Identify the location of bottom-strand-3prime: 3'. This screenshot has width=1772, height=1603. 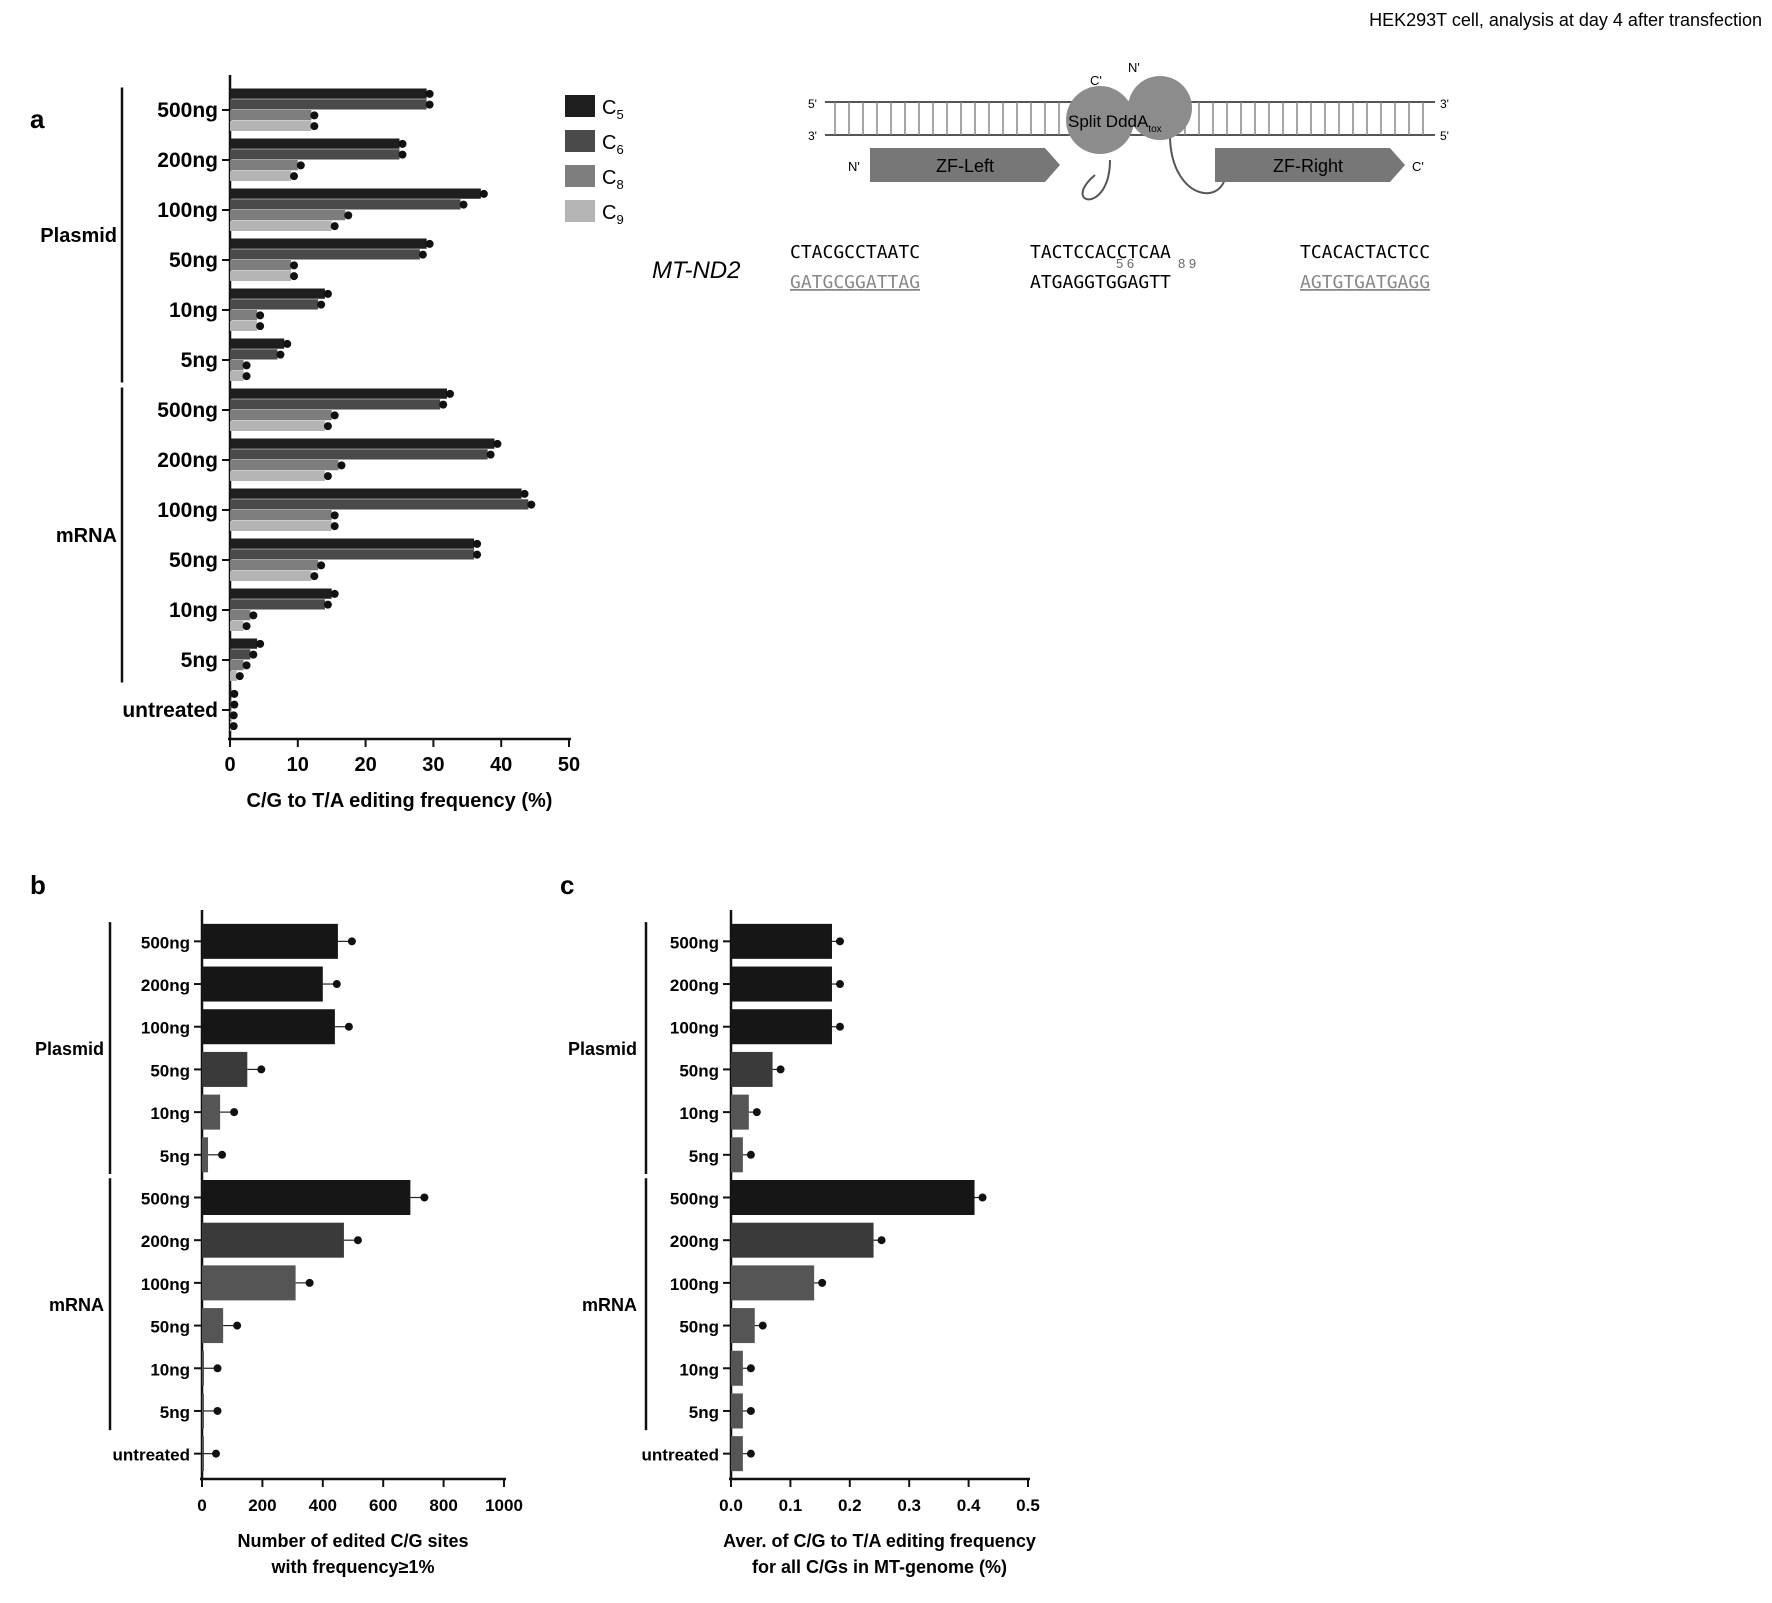
(812, 136).